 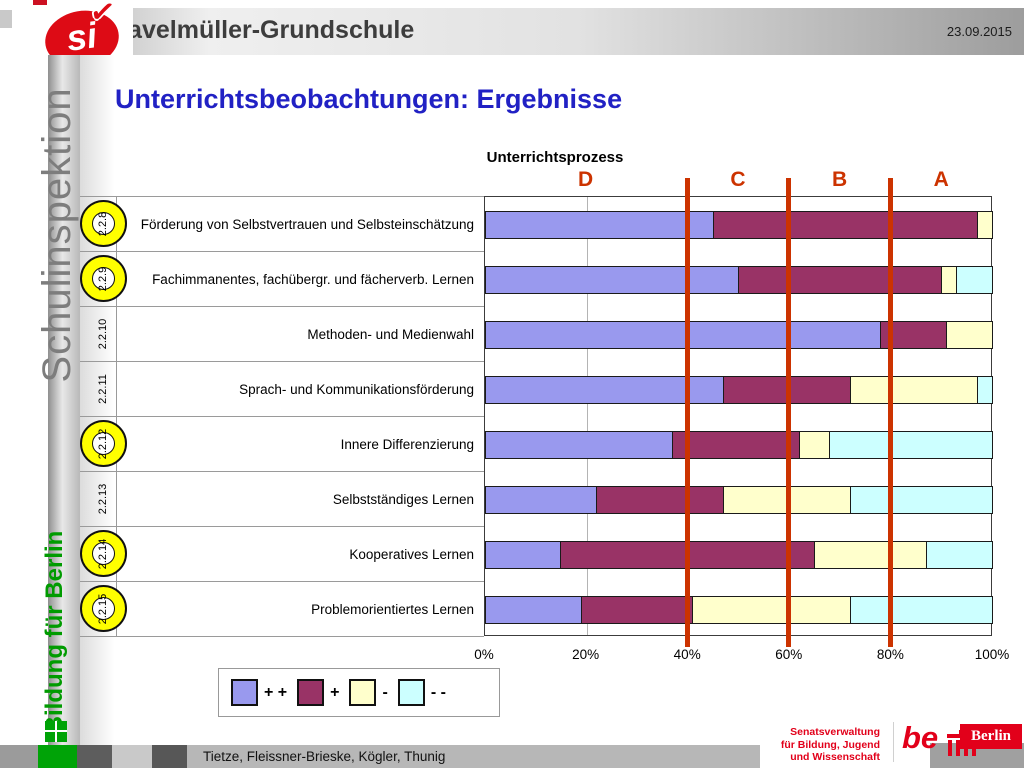 What do you see at coordinates (57, 756) in the screenshot?
I see `footer-square-green` at bounding box center [57, 756].